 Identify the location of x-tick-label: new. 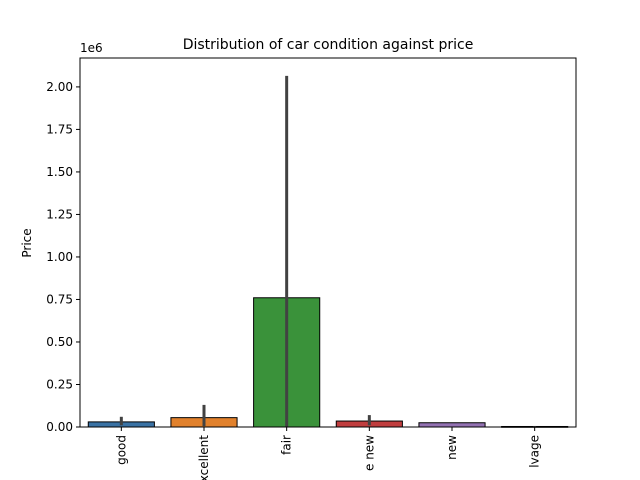
(452, 447).